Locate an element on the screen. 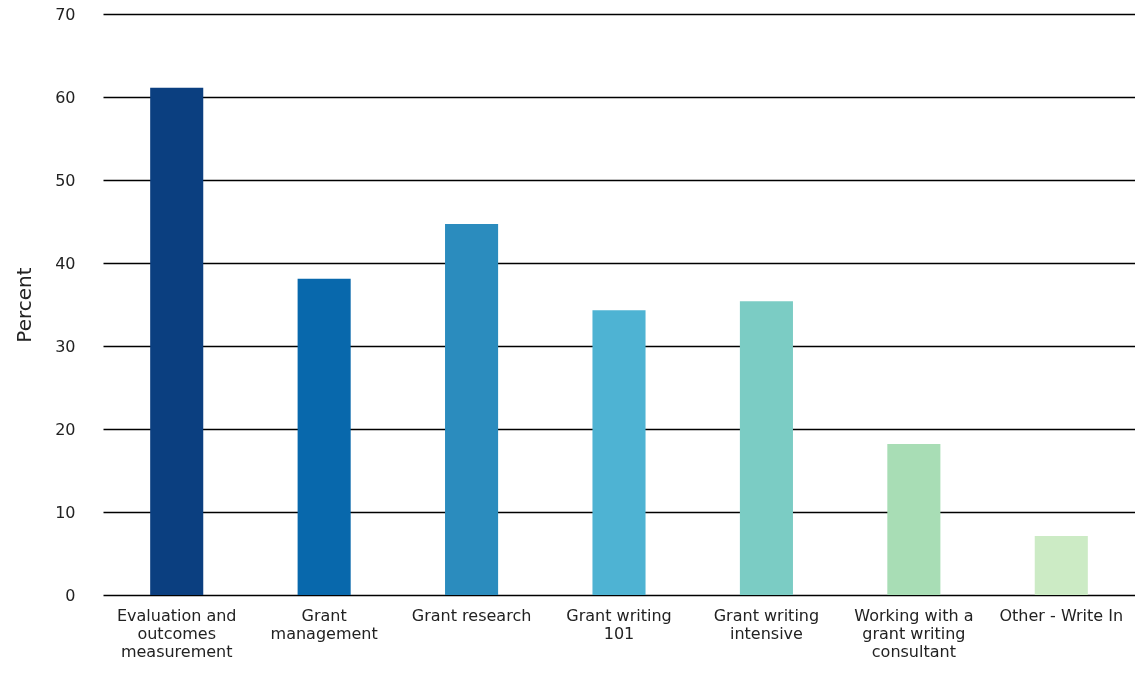 The image size is (1135, 694). y-tick-label: 10 is located at coordinates (65, 512).